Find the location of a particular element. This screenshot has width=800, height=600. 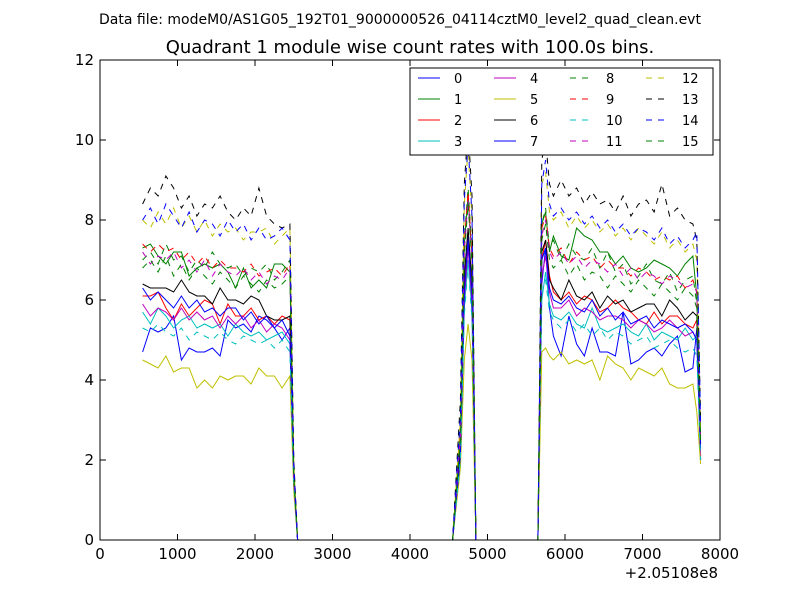

legend-label-12: 12 is located at coordinates (690, 79).